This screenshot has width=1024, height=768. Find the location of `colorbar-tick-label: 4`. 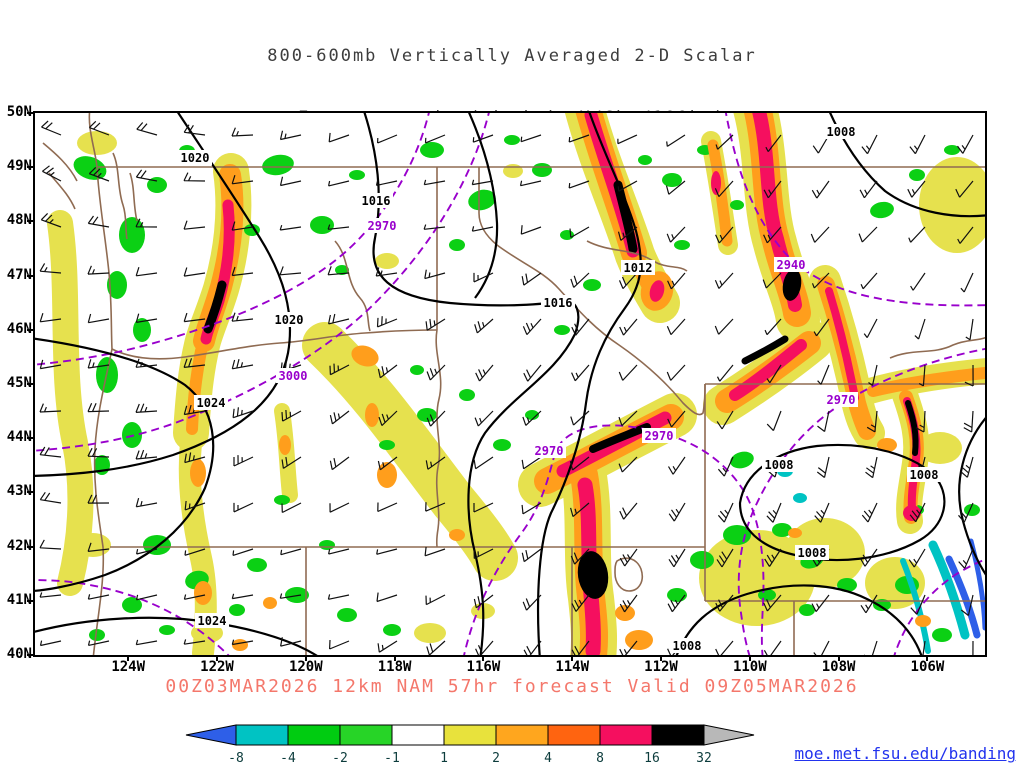

colorbar-tick-label: 4 is located at coordinates (548, 758).